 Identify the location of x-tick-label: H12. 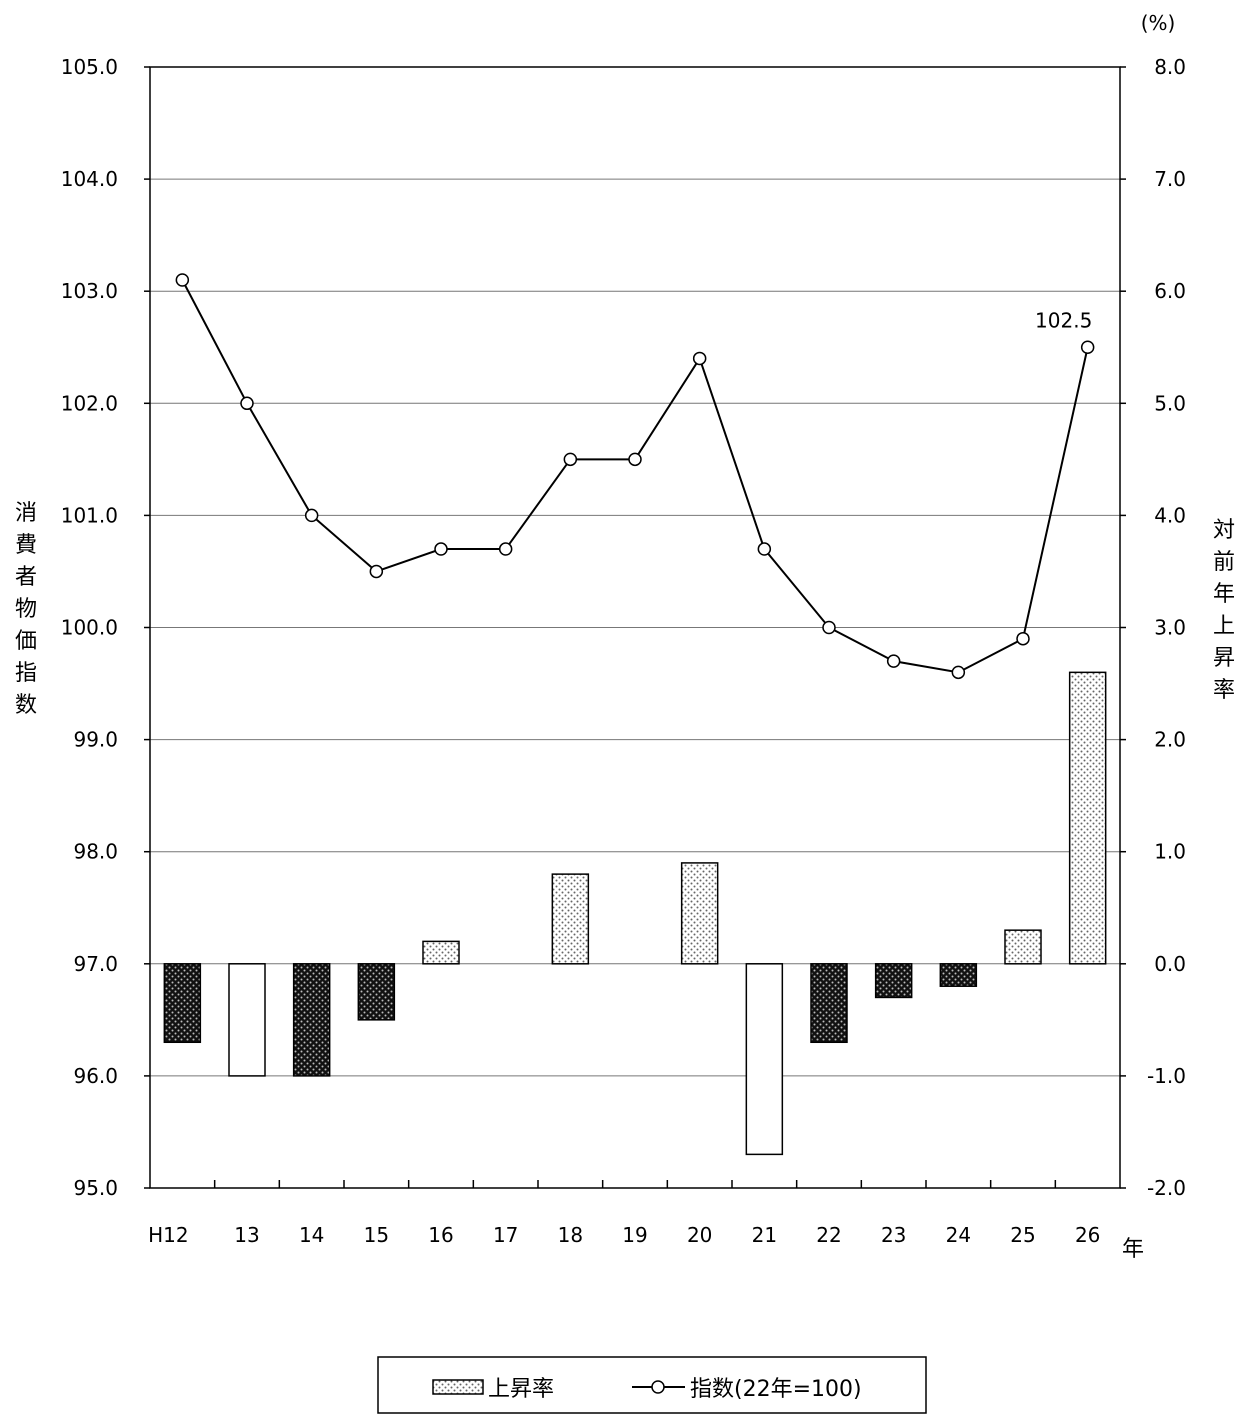
(168, 1235).